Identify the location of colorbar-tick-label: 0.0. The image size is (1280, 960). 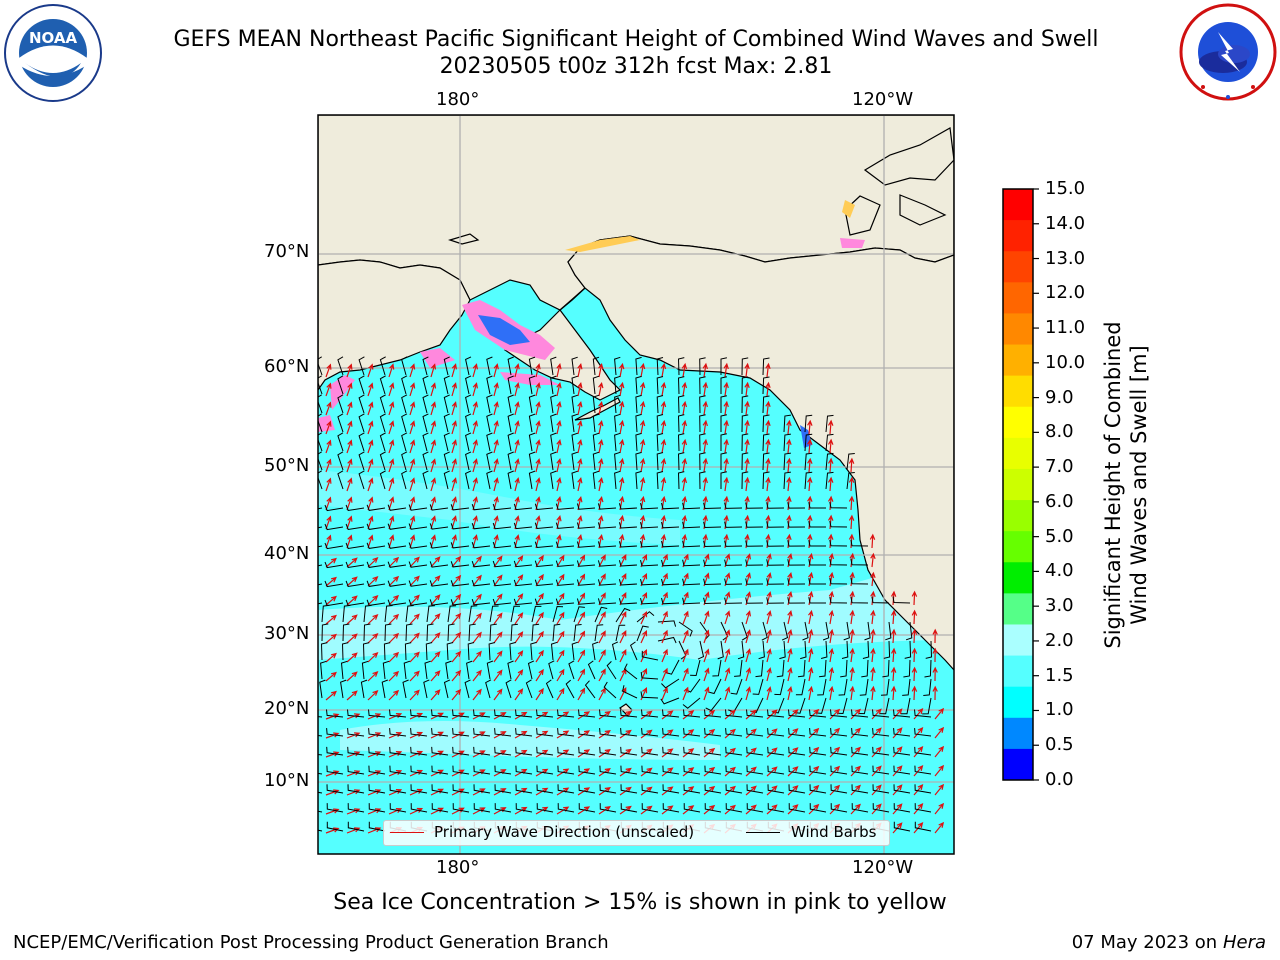
(1059, 779).